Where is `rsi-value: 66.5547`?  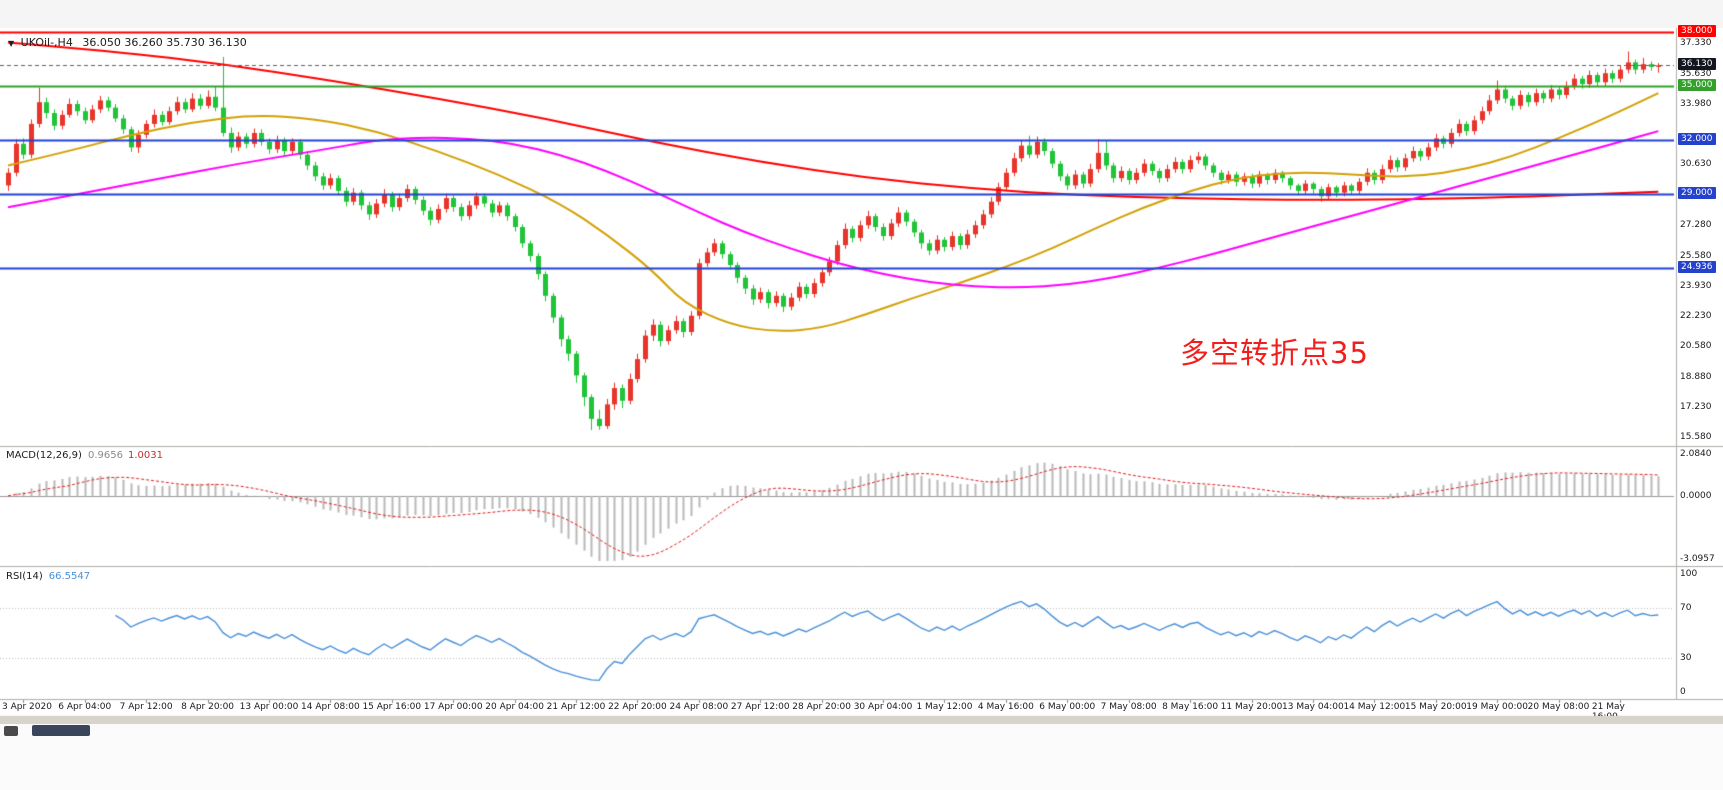 rsi-value: 66.5547 is located at coordinates (69, 576).